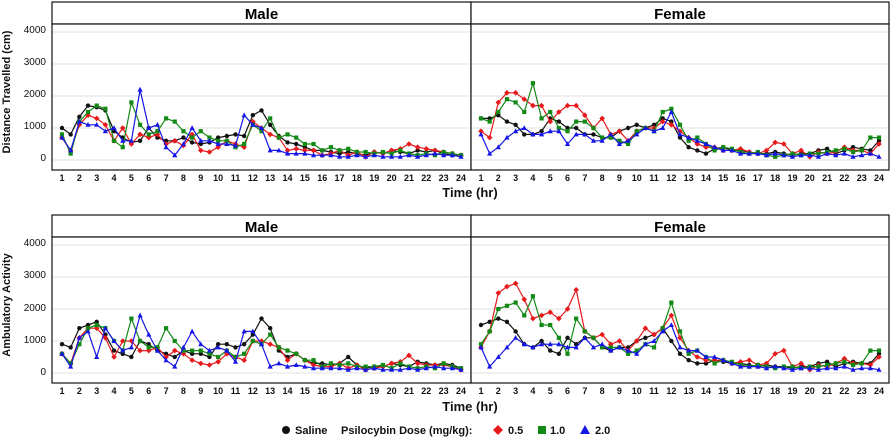 The image size is (892, 439). I want to click on x-axis-title-row2: Time (hr), so click(469, 406).